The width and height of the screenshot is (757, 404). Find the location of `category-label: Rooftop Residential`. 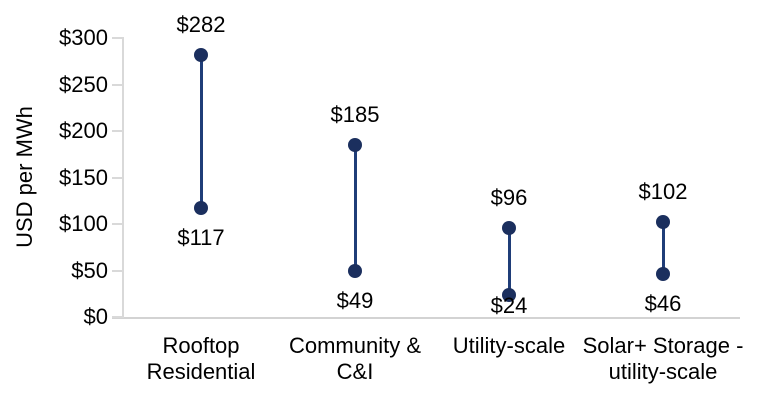

category-label: Rooftop Residential is located at coordinates (201, 359).